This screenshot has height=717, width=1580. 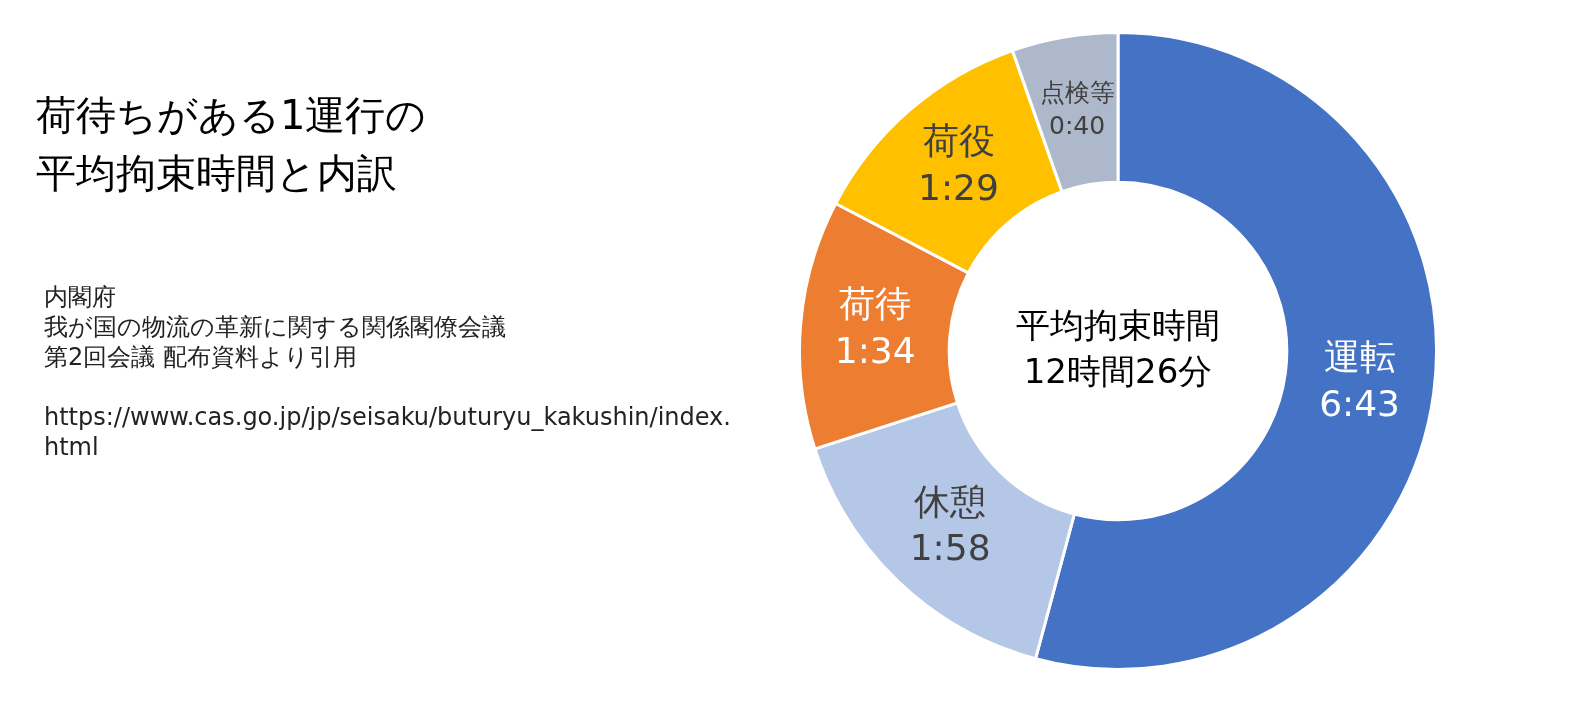 What do you see at coordinates (275, 327) in the screenshot?
I see `text: 我が国の物流の革新に関する関係閣僚会議` at bounding box center [275, 327].